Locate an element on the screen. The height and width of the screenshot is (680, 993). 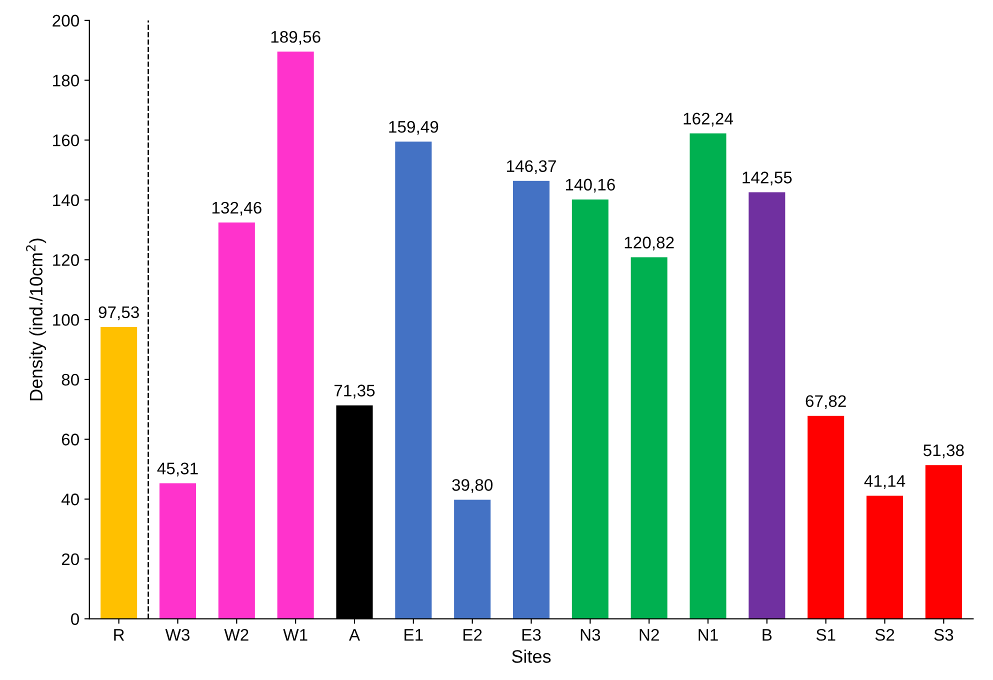
x-tick-label: S2 is located at coordinates (884, 634).